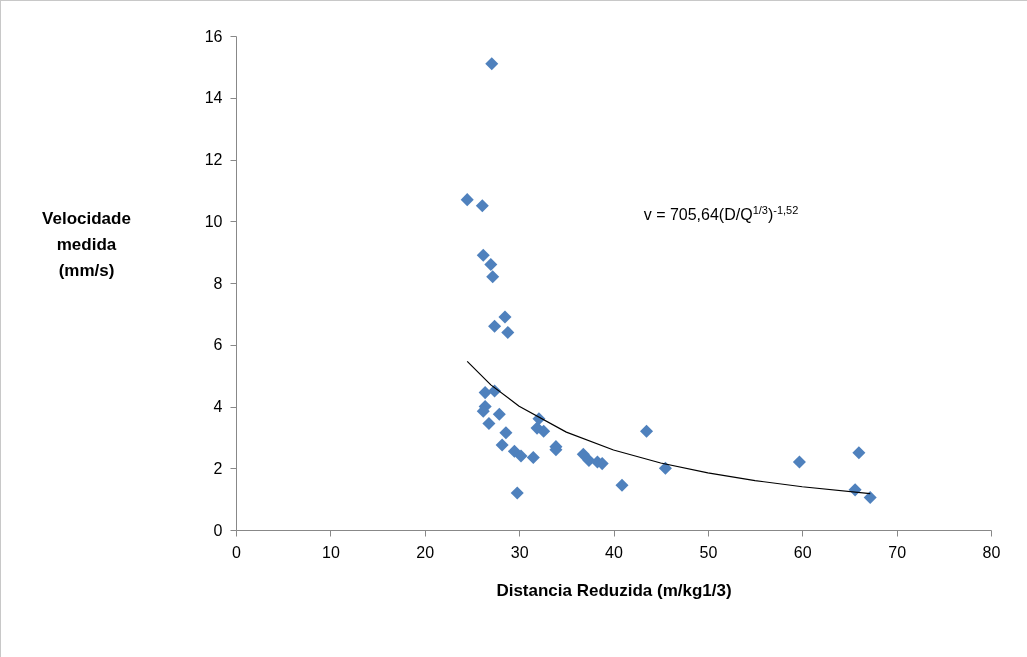 The image size is (1027, 657). I want to click on y-tick-label: 6, so click(218, 345).